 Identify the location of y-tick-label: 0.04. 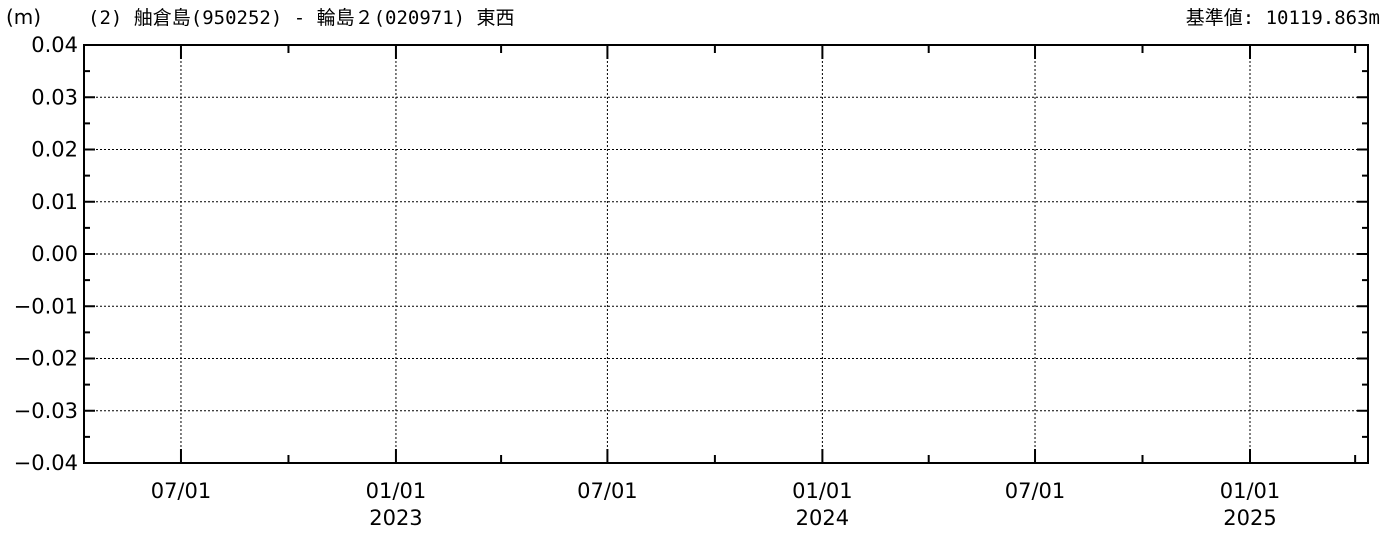
(54, 45).